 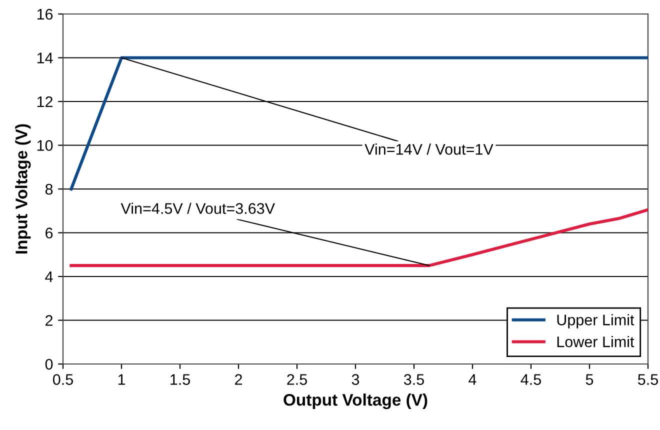 I want to click on x-tick-label: 1.5, so click(x=180, y=379).